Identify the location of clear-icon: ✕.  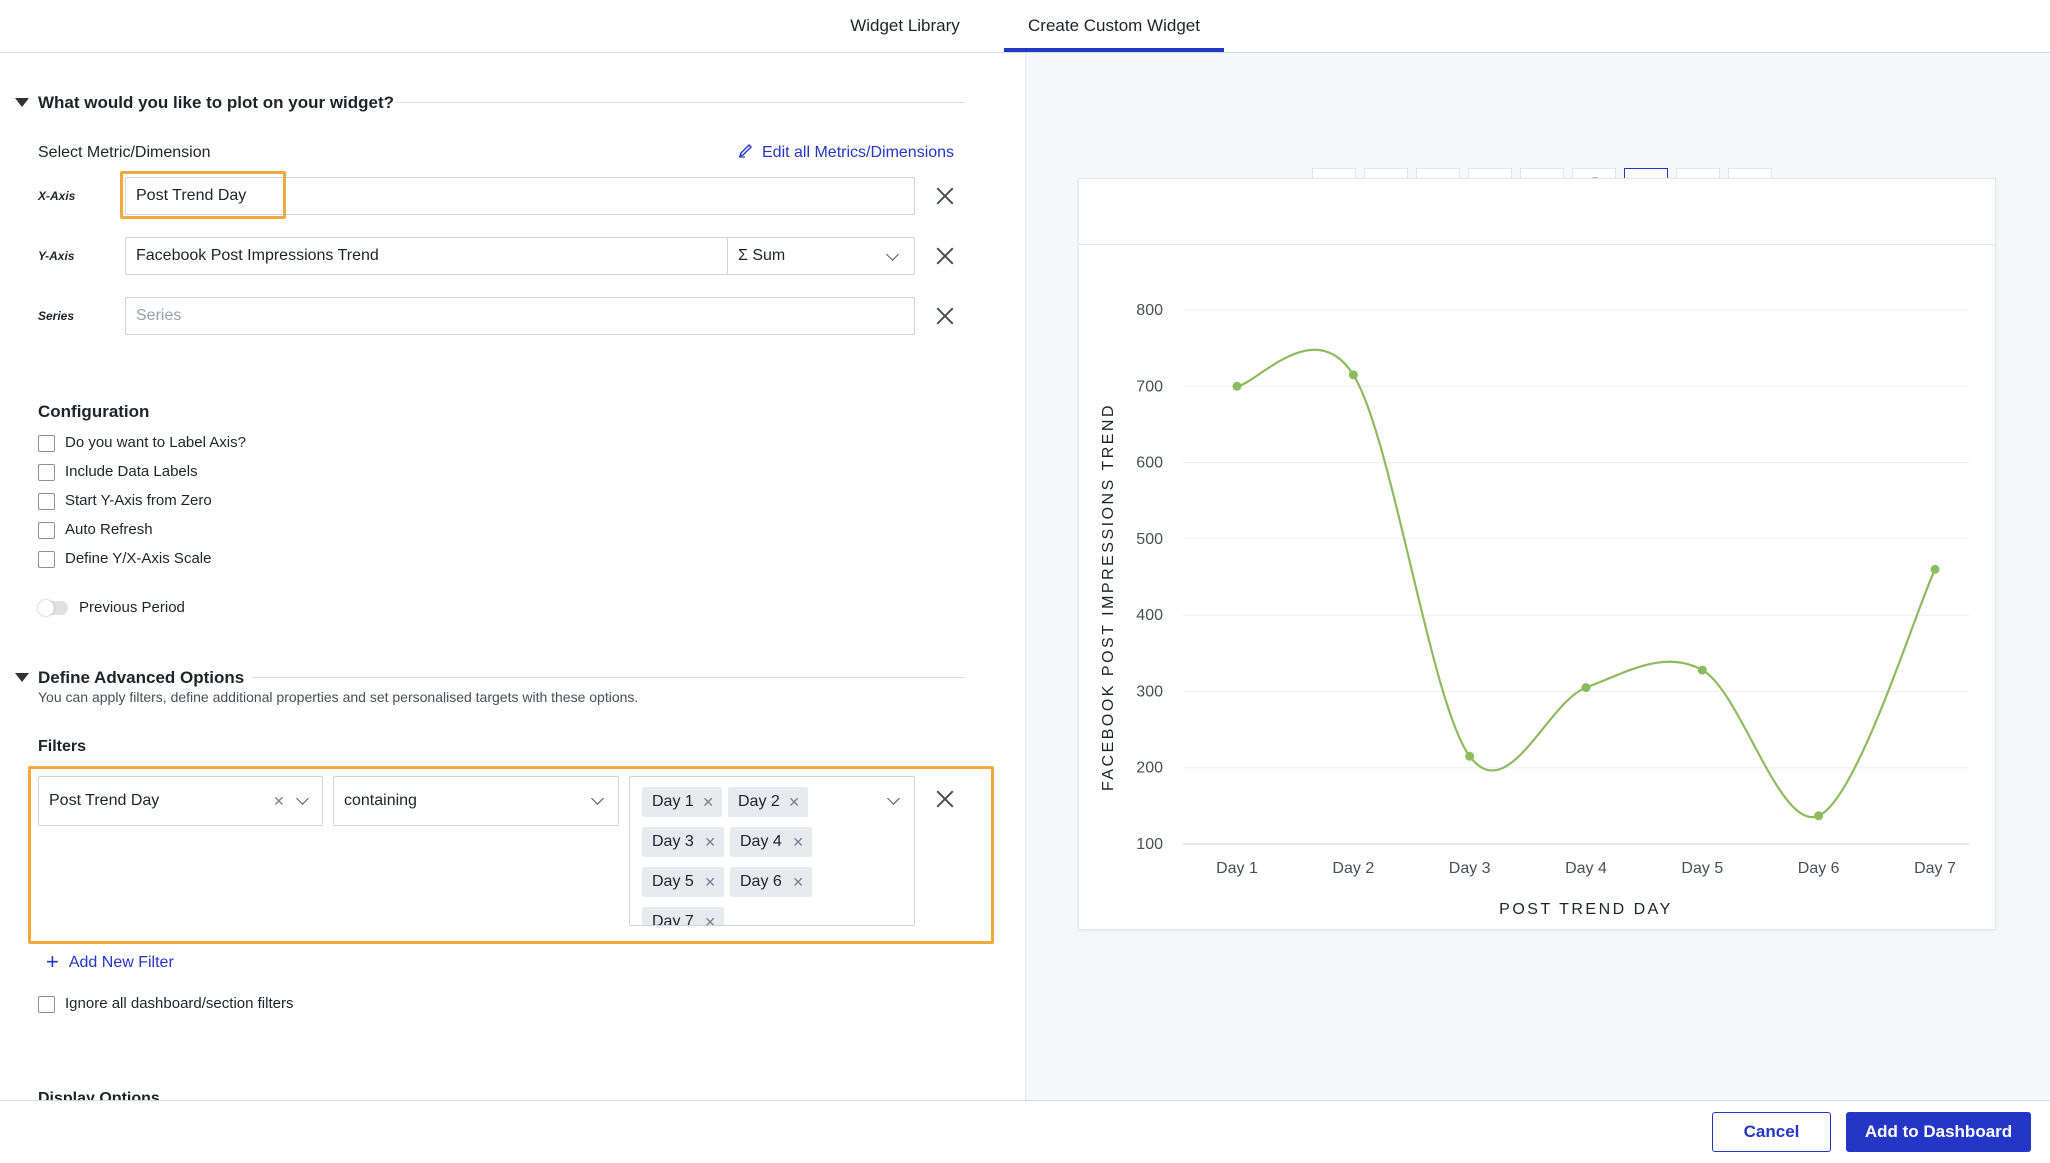
(279, 801).